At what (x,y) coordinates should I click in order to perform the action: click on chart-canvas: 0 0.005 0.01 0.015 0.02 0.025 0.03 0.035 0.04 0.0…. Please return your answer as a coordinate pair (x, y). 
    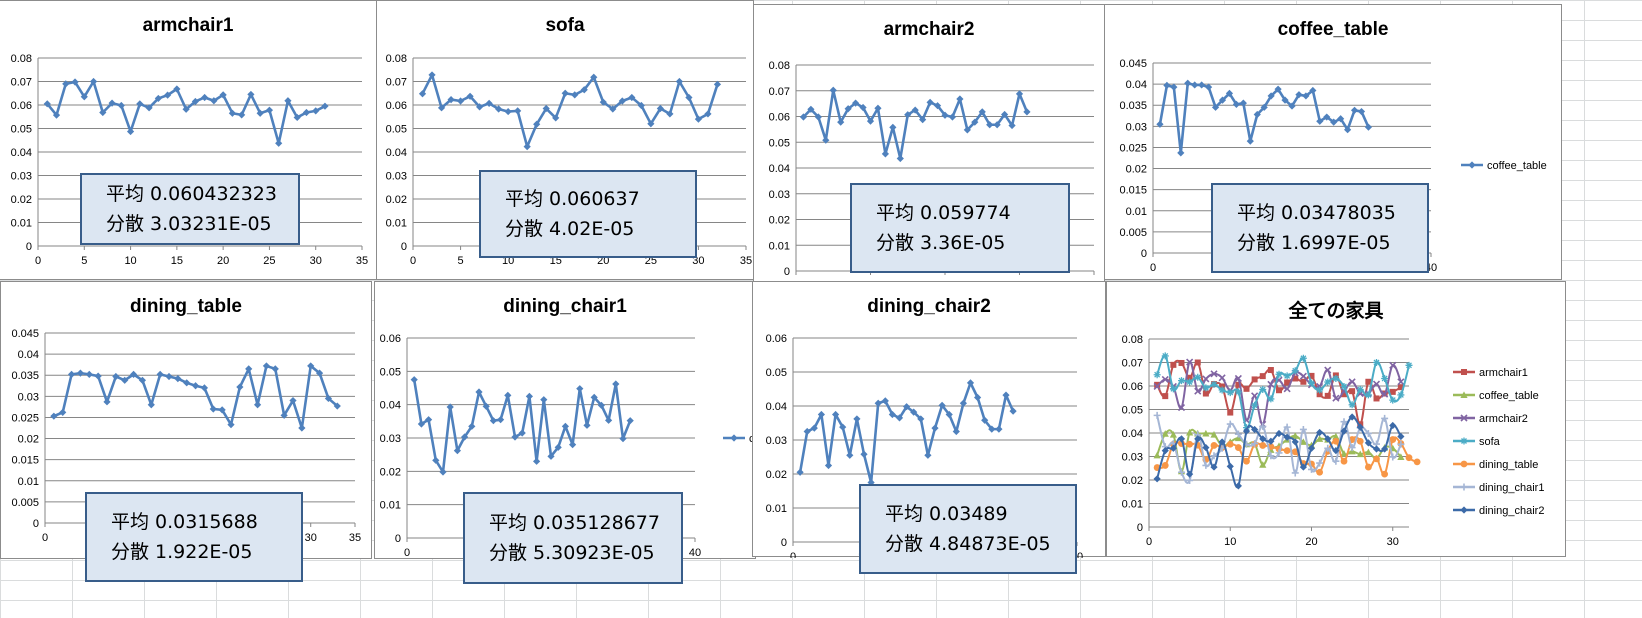
    Looking at the image, I should click on (186, 436).